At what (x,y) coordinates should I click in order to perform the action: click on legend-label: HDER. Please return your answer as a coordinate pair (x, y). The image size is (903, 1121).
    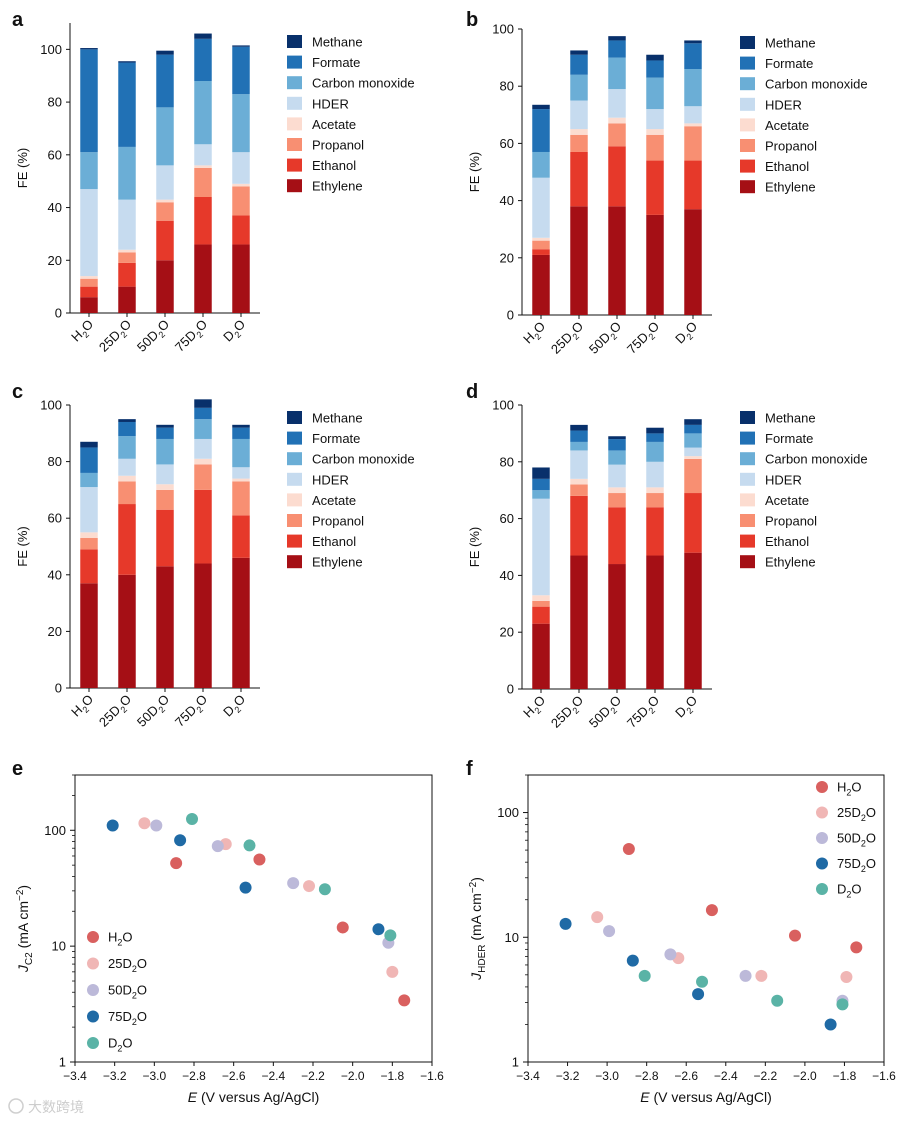
    Looking at the image, I should click on (330, 103).